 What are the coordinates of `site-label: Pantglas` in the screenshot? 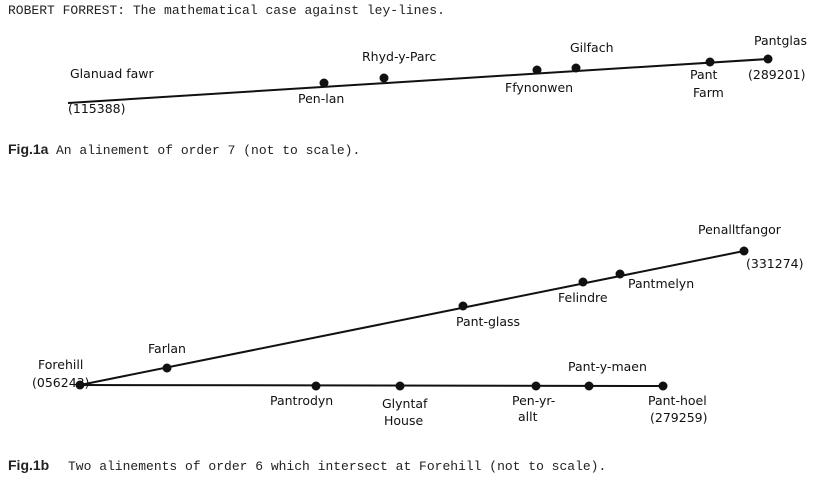 It's located at (780, 40).